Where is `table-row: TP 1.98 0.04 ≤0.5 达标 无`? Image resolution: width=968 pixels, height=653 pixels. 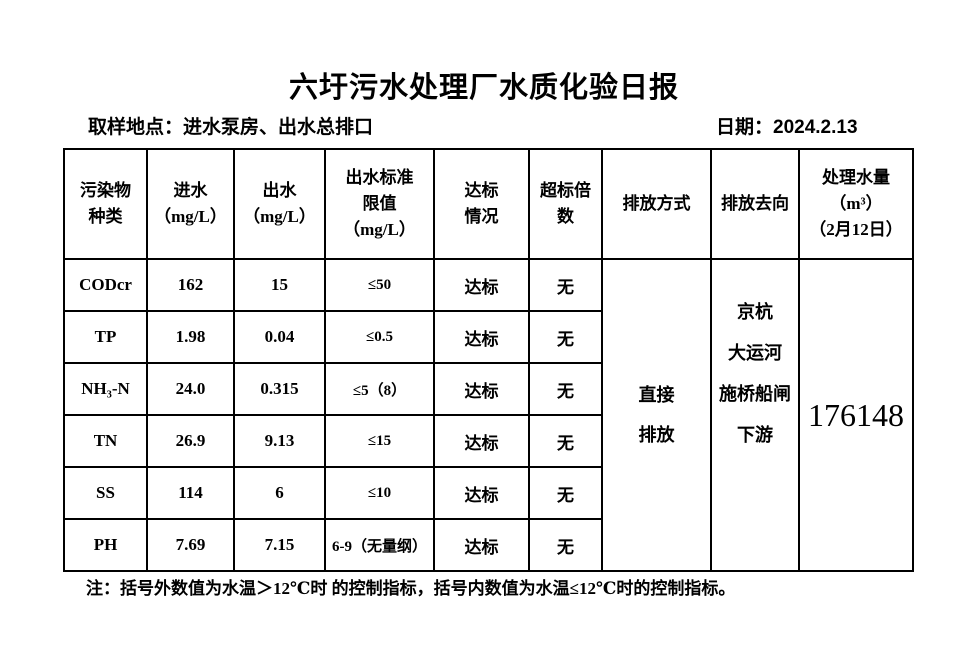
table-row: TP 1.98 0.04 ≤0.5 达标 无 is located at coordinates (488, 337).